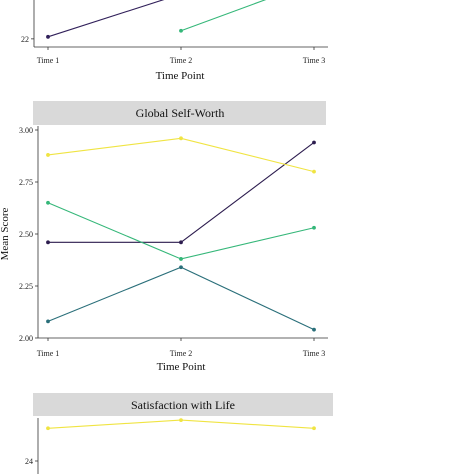  Describe the element at coordinates (25, 39) in the screenshot. I see `y-tick-label: 22` at that location.